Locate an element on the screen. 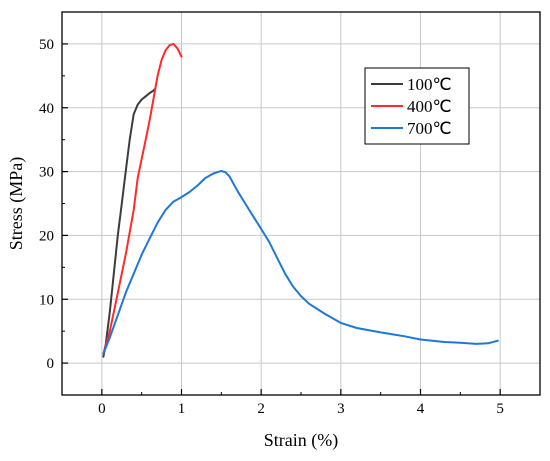 The height and width of the screenshot is (461, 550). x-tick-label: 0 is located at coordinates (102, 409).